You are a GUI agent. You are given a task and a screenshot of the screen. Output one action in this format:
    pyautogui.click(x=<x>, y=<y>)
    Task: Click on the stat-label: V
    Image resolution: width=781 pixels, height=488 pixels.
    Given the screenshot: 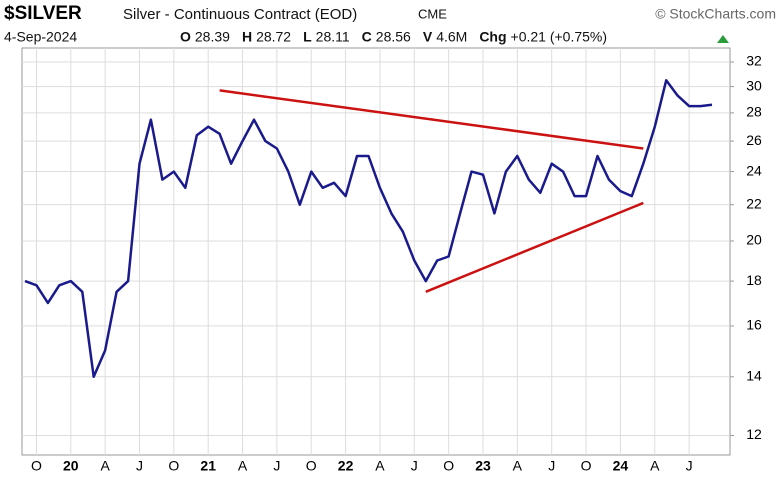 What is the action you would take?
    pyautogui.click(x=428, y=37)
    